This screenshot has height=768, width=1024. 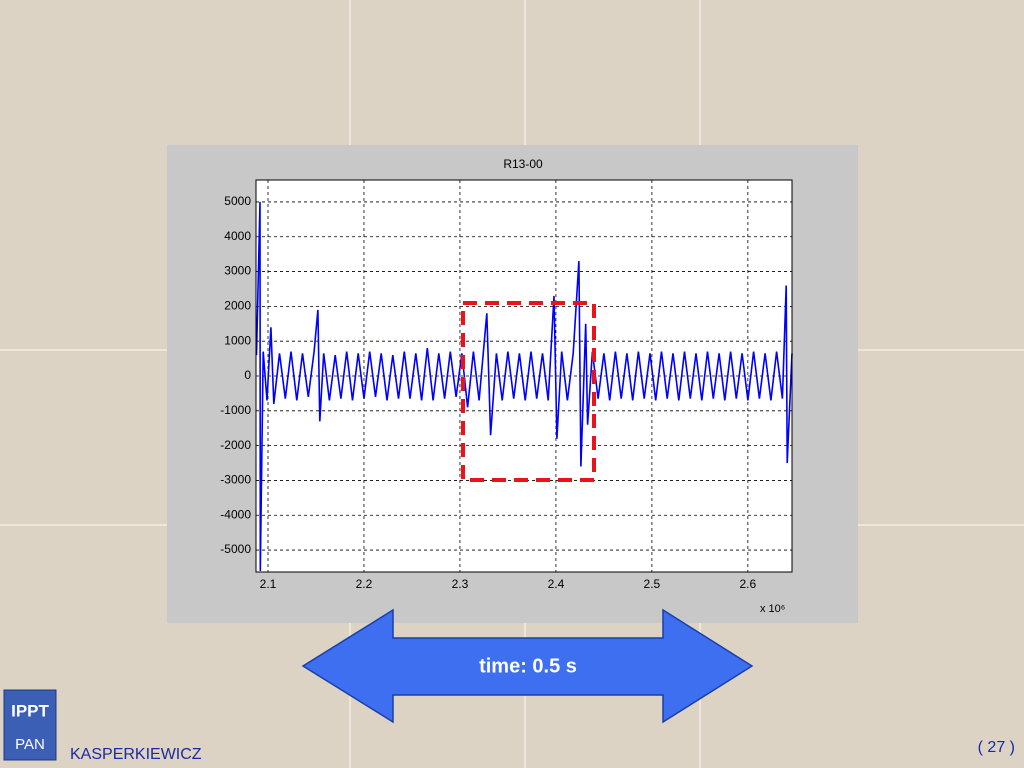 What do you see at coordinates (237, 340) in the screenshot?
I see `y-tick-label: 1000` at bounding box center [237, 340].